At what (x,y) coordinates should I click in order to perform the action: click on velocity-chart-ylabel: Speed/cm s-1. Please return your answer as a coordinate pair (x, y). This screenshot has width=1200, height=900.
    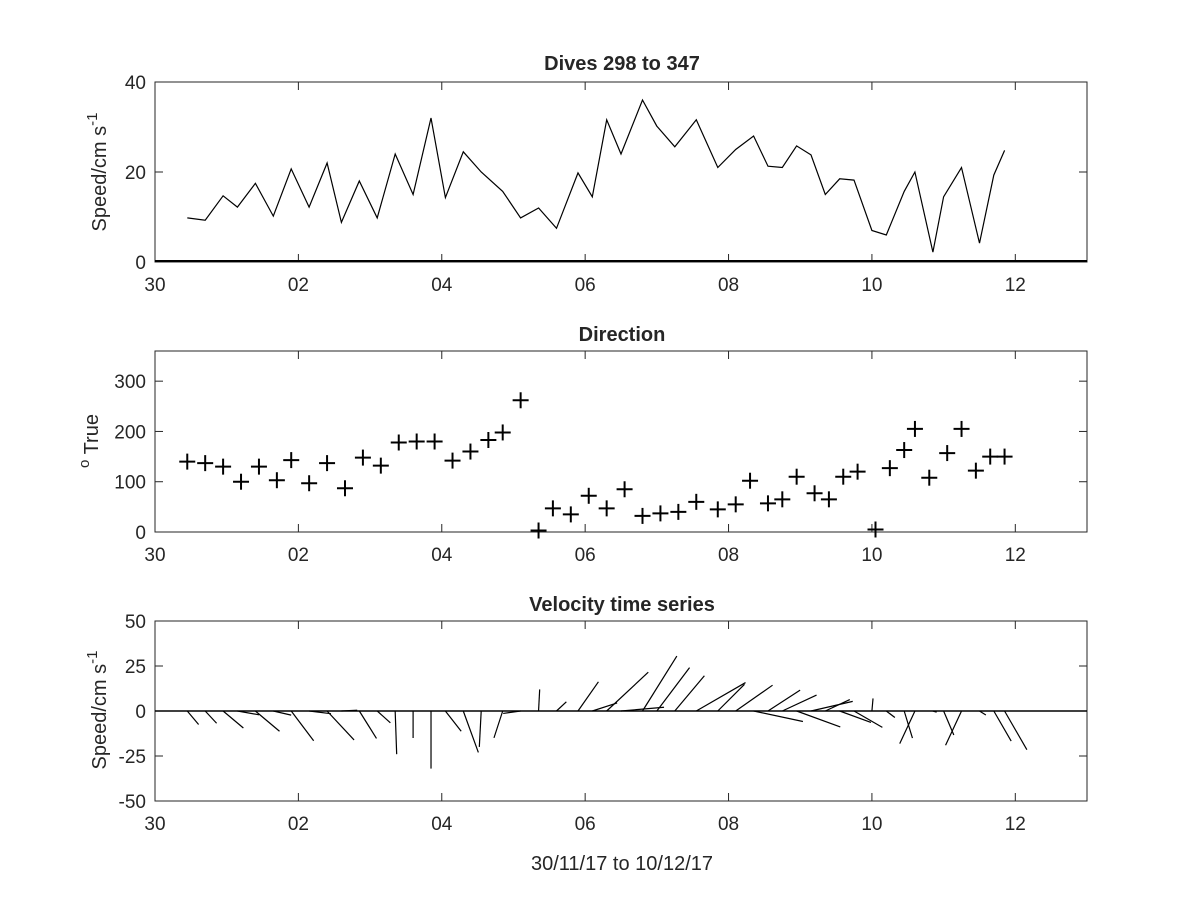
    Looking at the image, I should click on (97, 710).